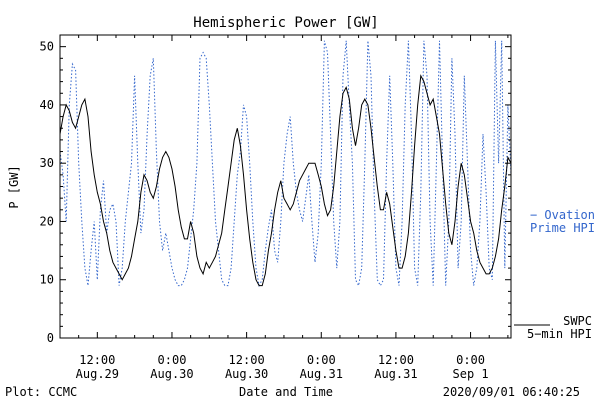 This screenshot has height=400, width=600. I want to click on legend-ovation-line1: − Ovation, so click(562, 215).